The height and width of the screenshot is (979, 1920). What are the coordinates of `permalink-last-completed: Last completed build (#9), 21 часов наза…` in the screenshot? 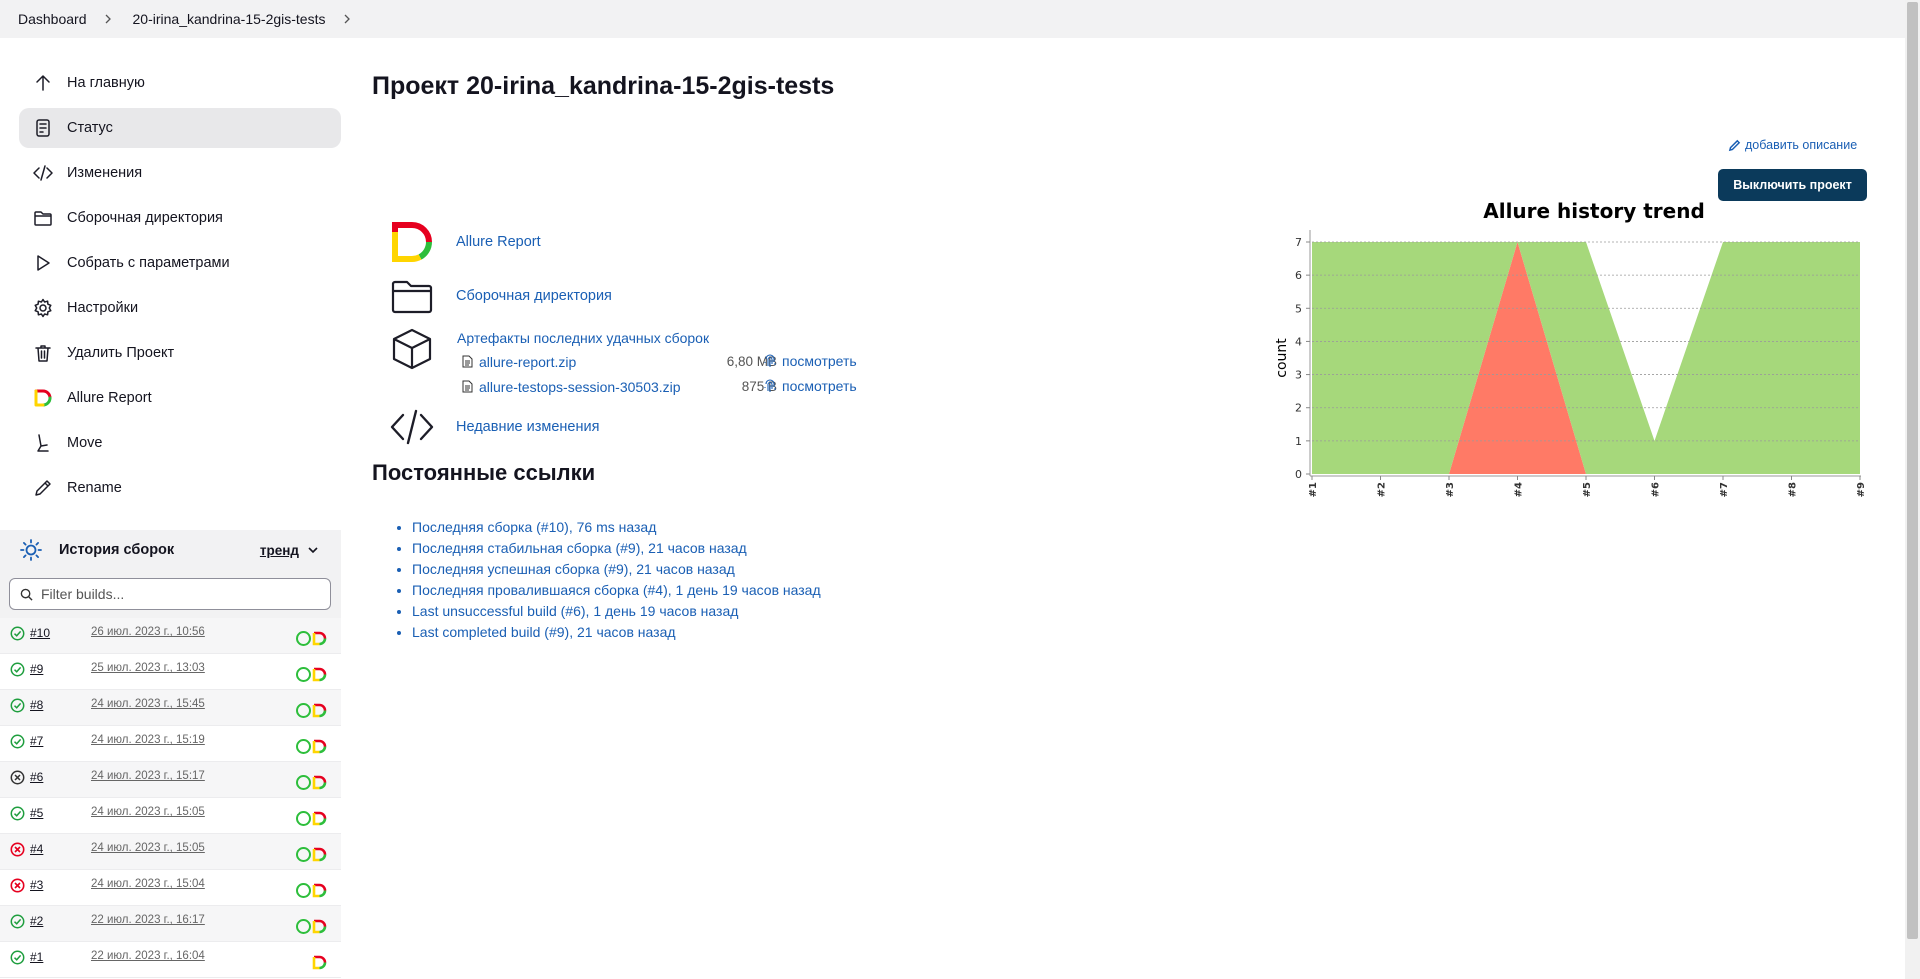 It's located at (544, 632).